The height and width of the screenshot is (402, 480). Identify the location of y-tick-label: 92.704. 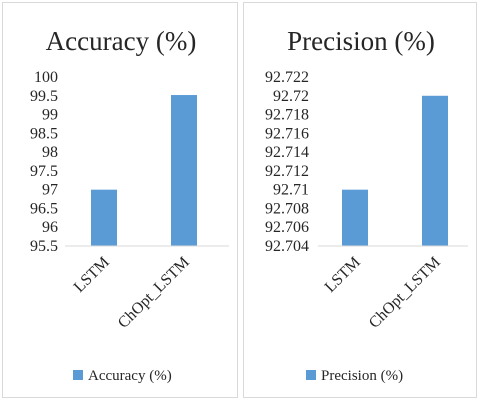
(287, 246).